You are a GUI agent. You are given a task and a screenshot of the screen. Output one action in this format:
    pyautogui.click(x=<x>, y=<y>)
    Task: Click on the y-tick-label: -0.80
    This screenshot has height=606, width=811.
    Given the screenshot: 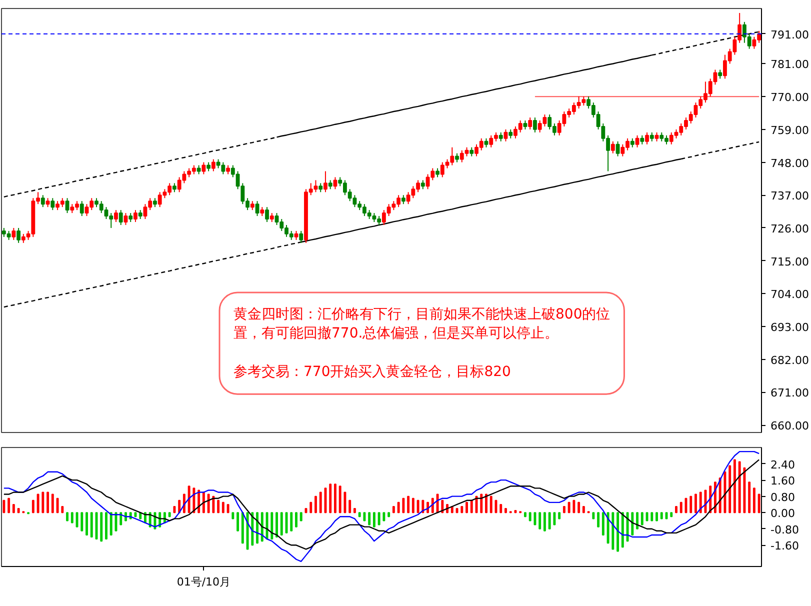 What is the action you would take?
    pyautogui.click(x=784, y=529)
    